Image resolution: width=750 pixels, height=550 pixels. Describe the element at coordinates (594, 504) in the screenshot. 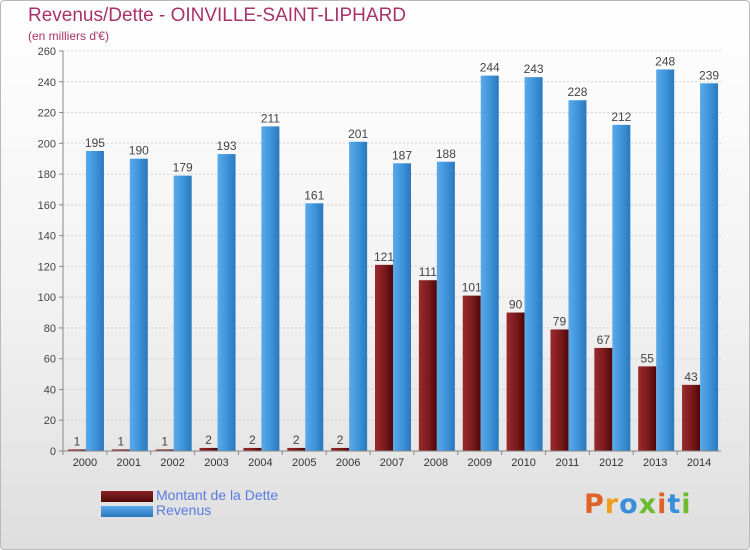

I see `logo-letter: P` at that location.